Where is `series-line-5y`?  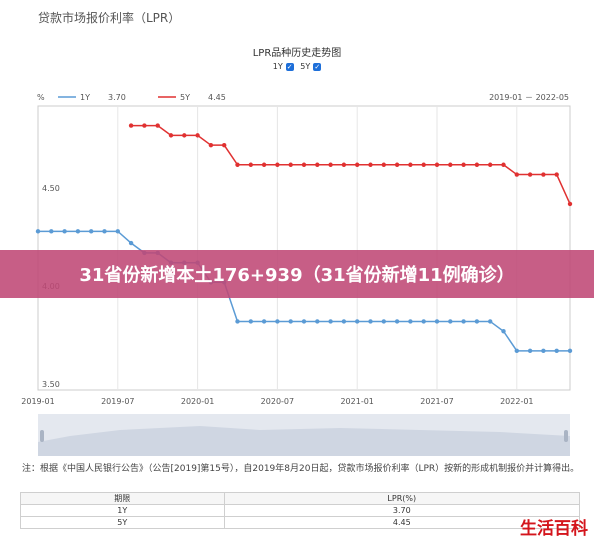
series-line-5y is located at coordinates (351, 164).